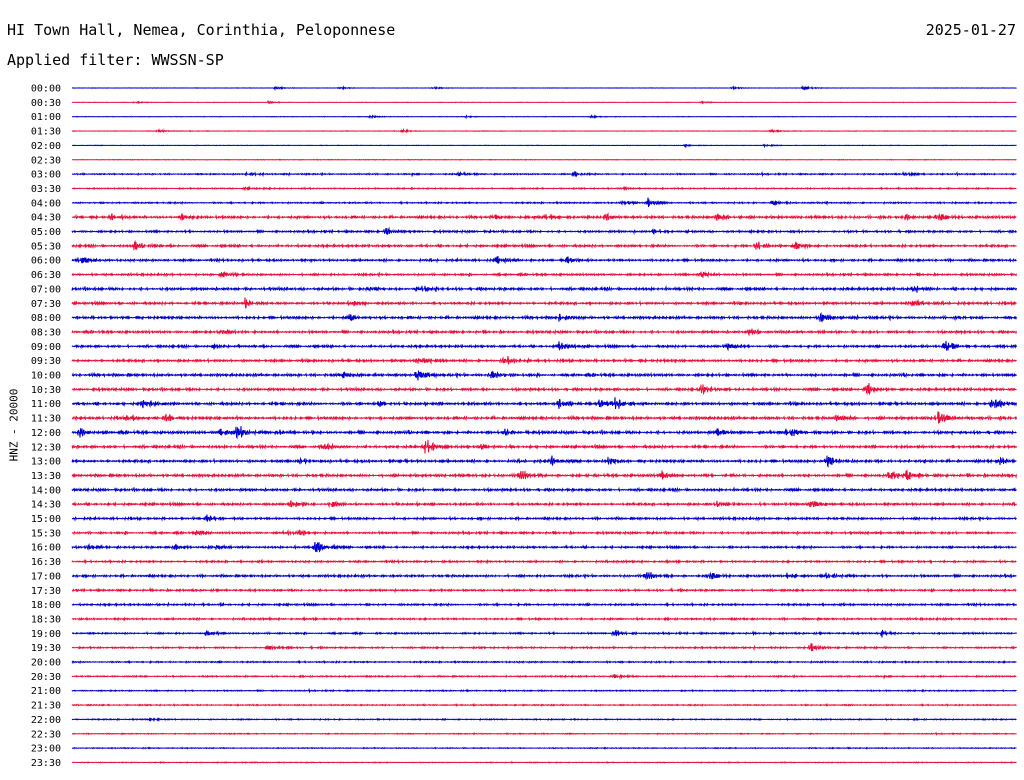  Describe the element at coordinates (46, 648) in the screenshot. I see `time-tick-label: 19:30` at that location.